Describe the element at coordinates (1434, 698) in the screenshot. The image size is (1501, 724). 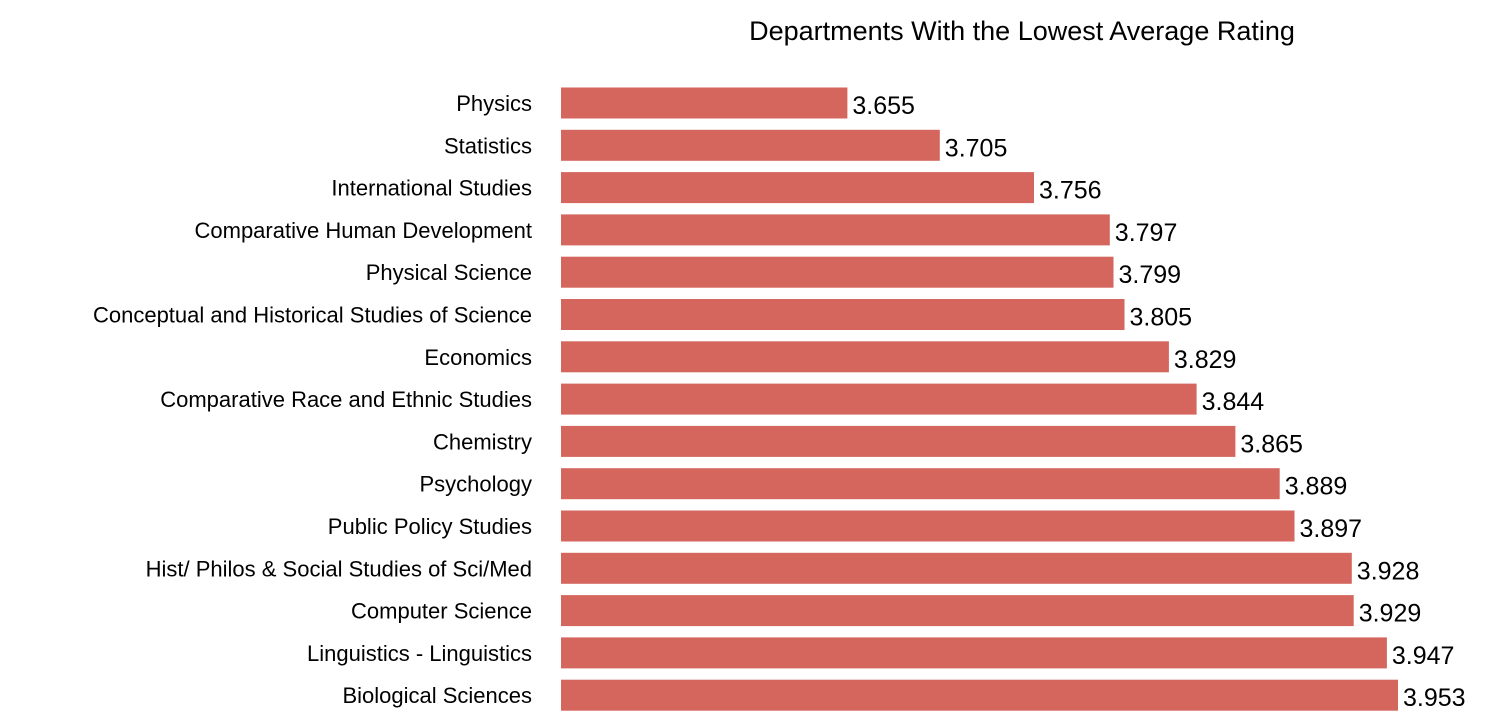
I see `value-label: 3.953` at that location.